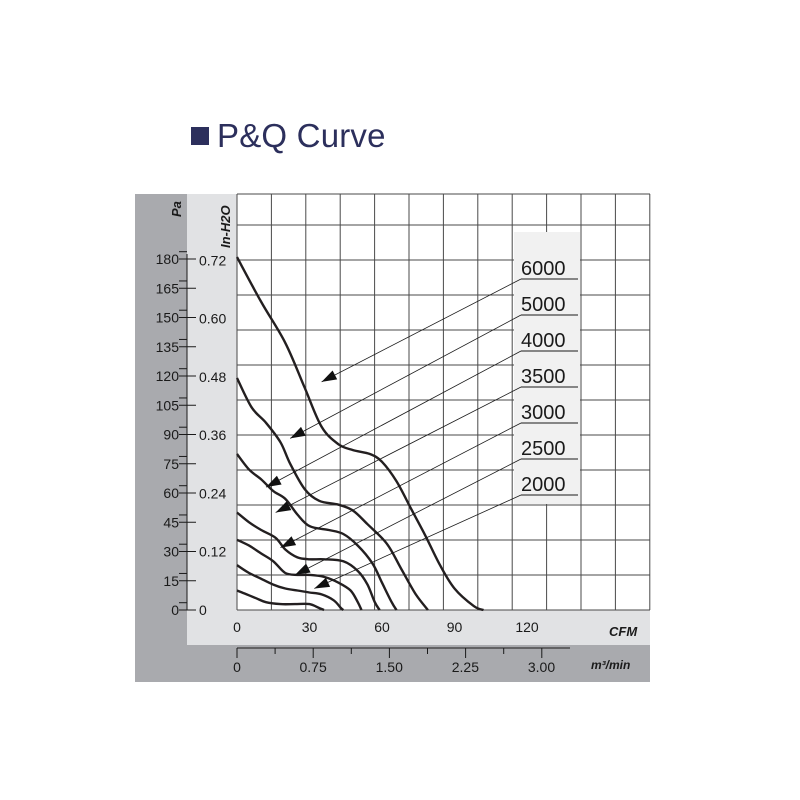 The image size is (800, 800). What do you see at coordinates (200, 136) in the screenshot?
I see `title-bullet-icon` at bounding box center [200, 136].